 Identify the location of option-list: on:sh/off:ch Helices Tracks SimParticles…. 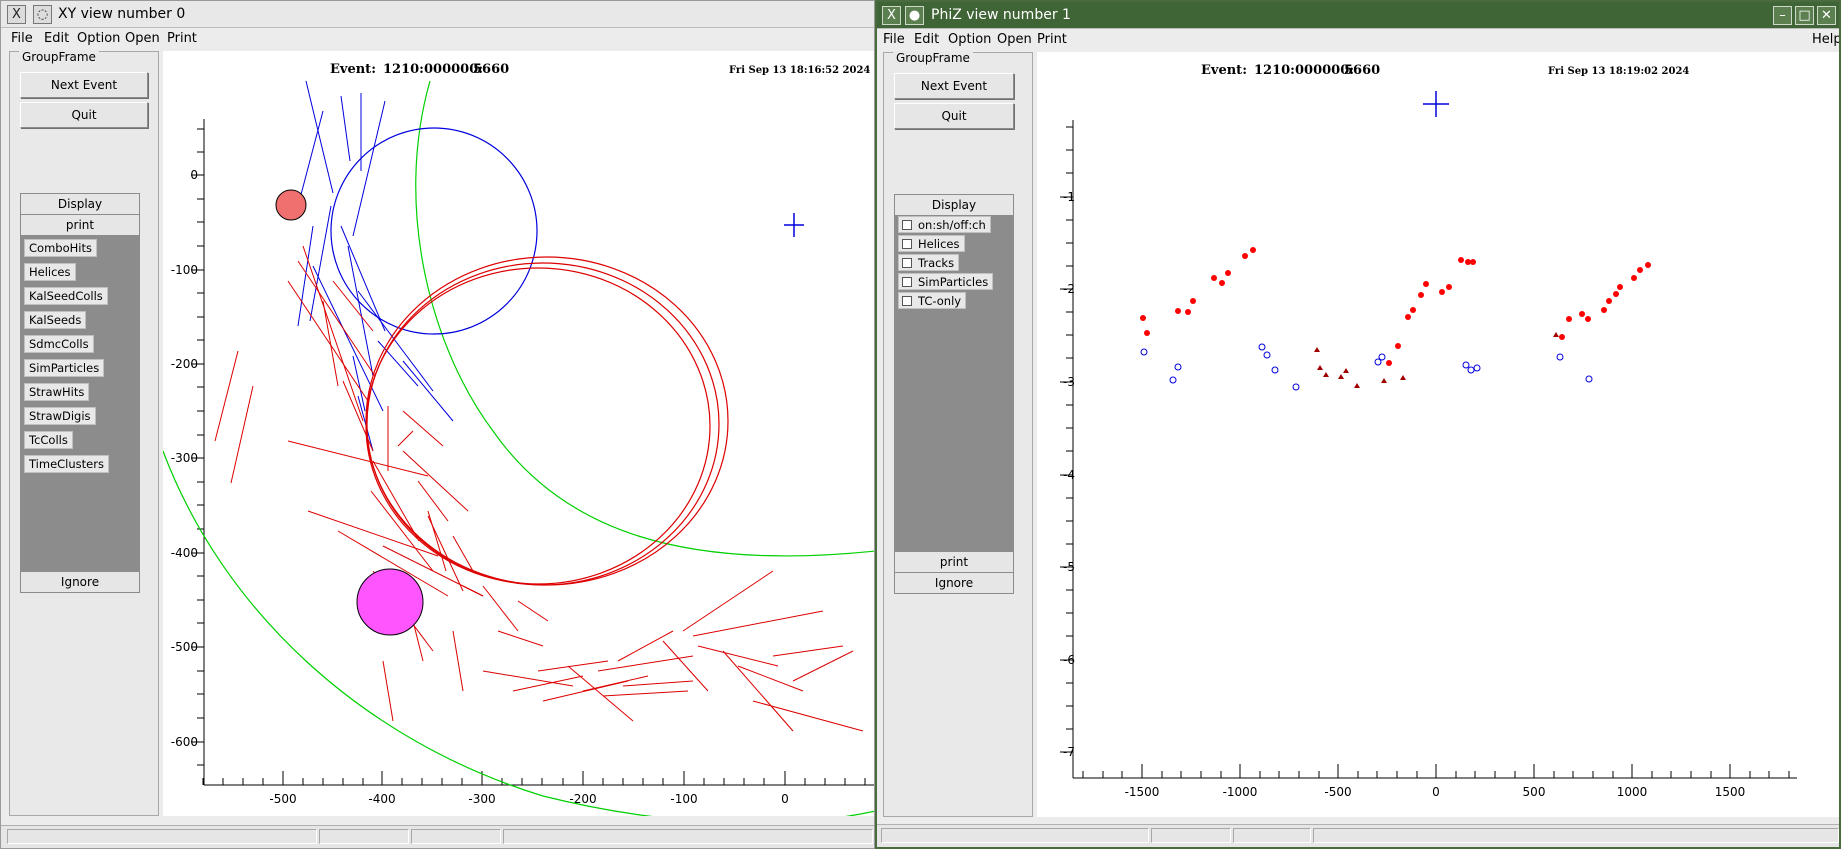
(954, 384).